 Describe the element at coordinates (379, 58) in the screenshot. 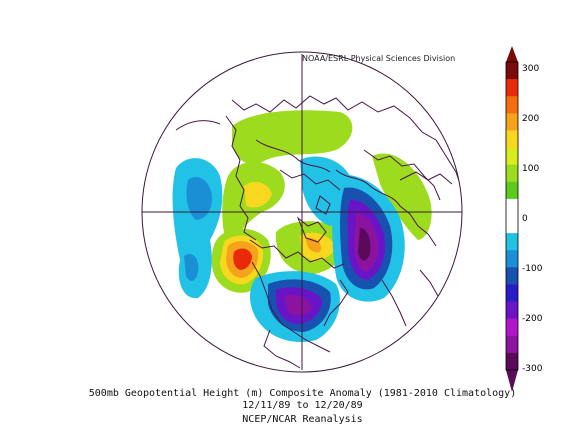

I see `credit-text: NOAA/ESRL Physical Sciences Division` at that location.